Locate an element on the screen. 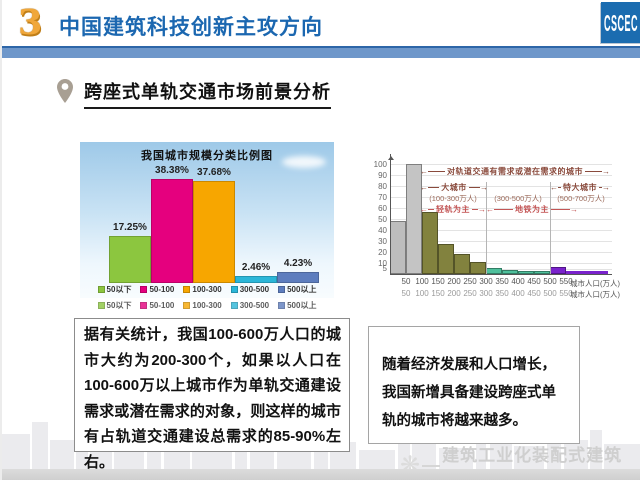  x-tick-label-ghost: 300 is located at coordinates (486, 293).